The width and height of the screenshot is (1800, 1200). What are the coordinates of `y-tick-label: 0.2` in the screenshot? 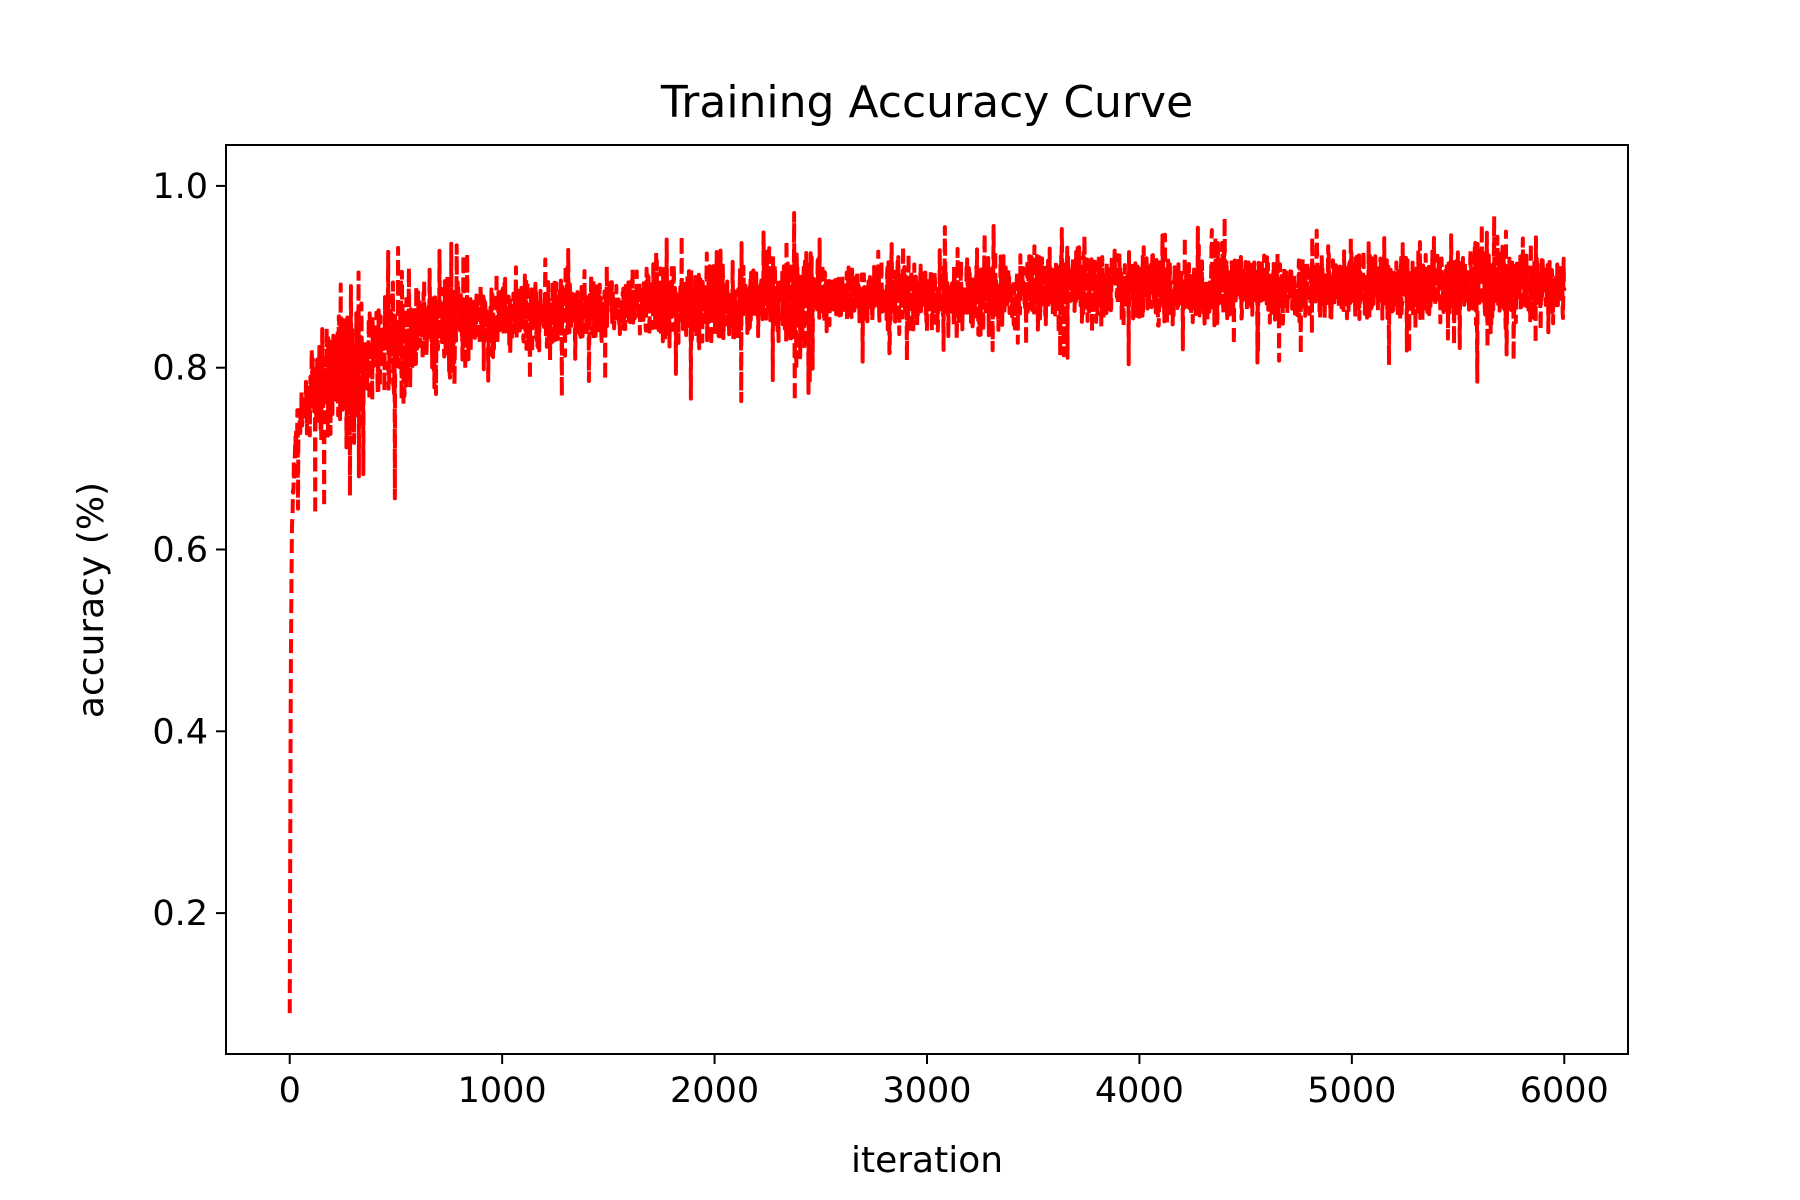 It's located at (180, 914).